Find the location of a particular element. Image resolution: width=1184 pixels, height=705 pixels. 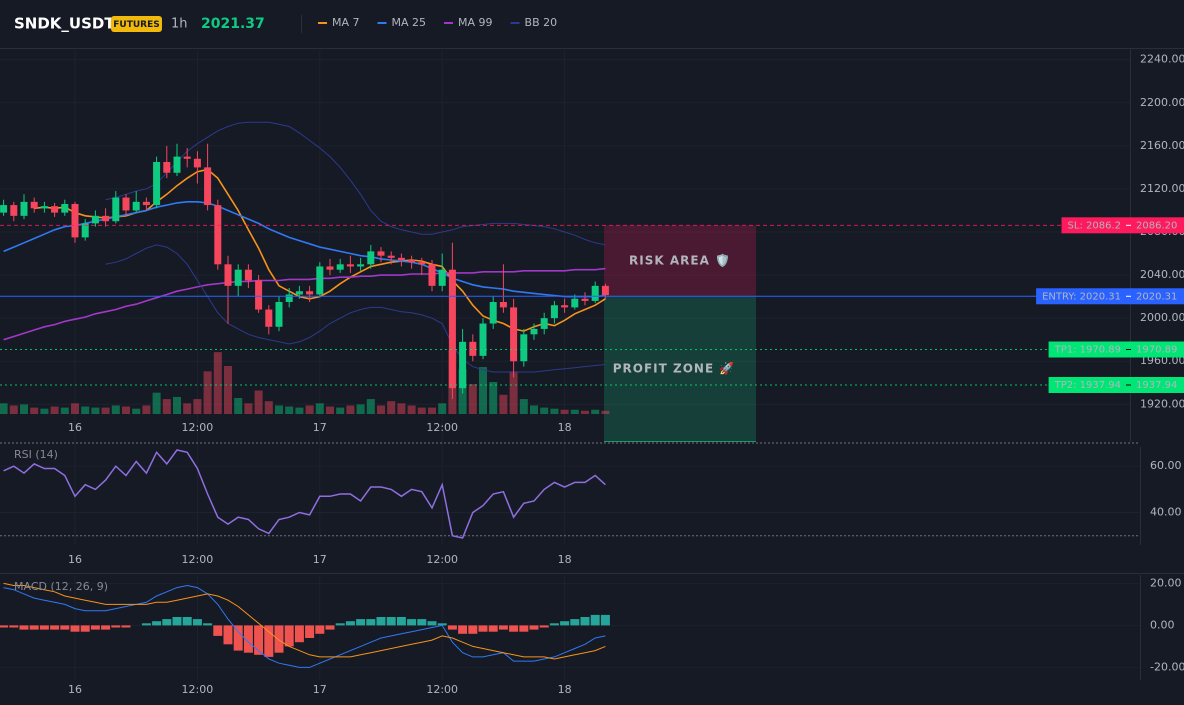

badge-bg is located at coordinates (136, 24).